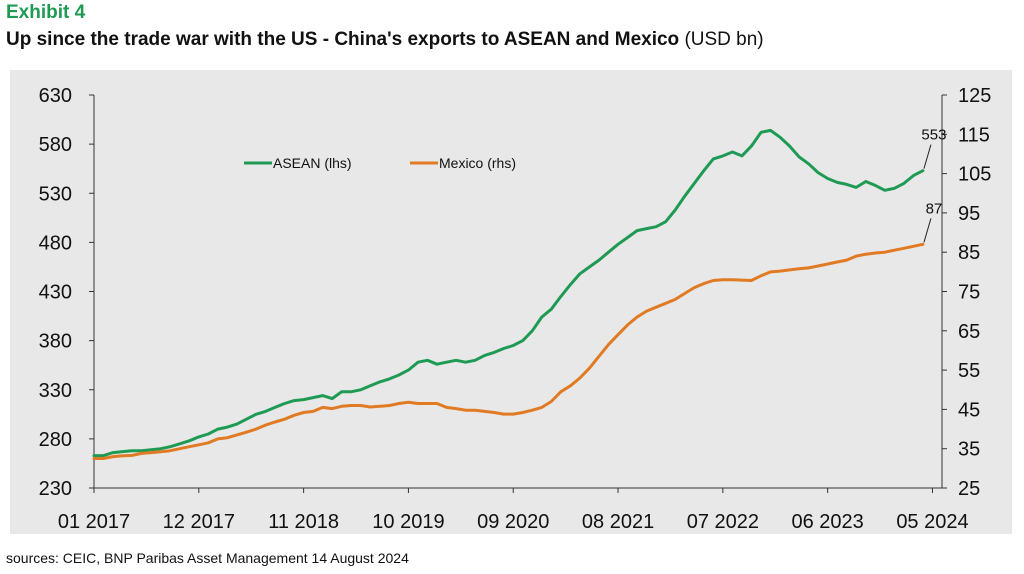  Describe the element at coordinates (55, 243) in the screenshot. I see `y-left-tick-label: 480` at that location.